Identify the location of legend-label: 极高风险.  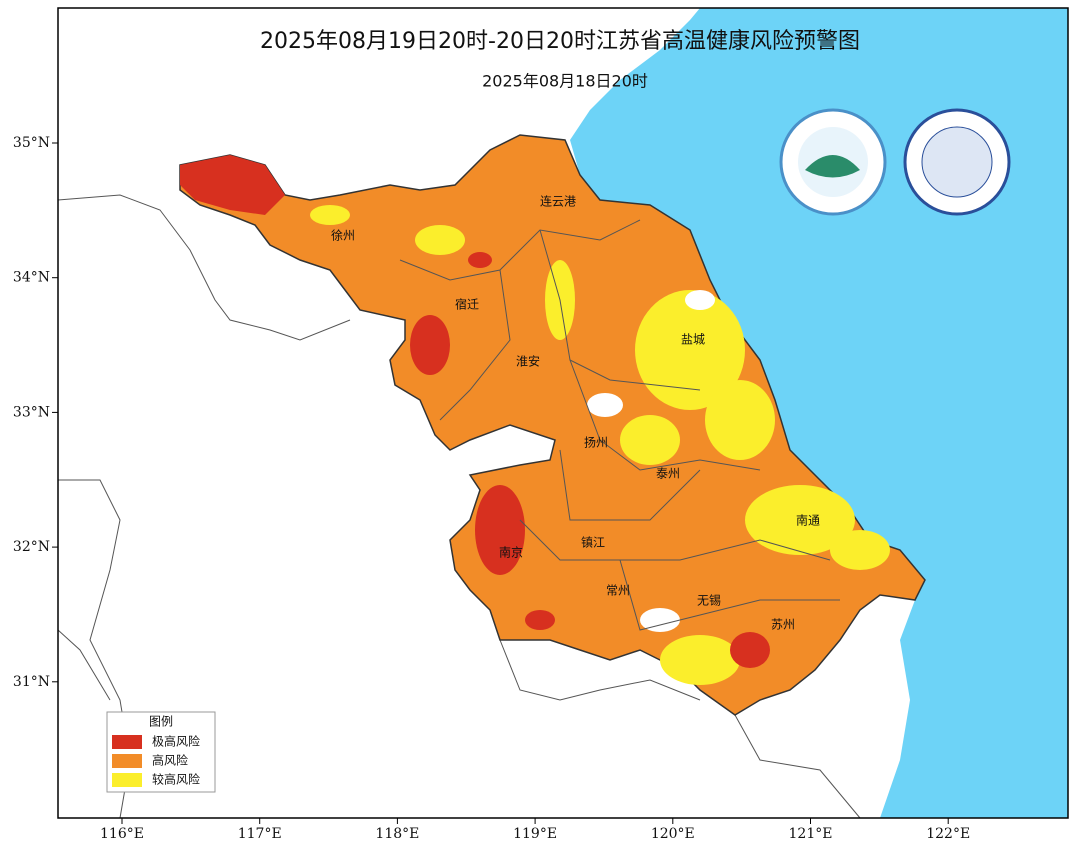
(176, 741).